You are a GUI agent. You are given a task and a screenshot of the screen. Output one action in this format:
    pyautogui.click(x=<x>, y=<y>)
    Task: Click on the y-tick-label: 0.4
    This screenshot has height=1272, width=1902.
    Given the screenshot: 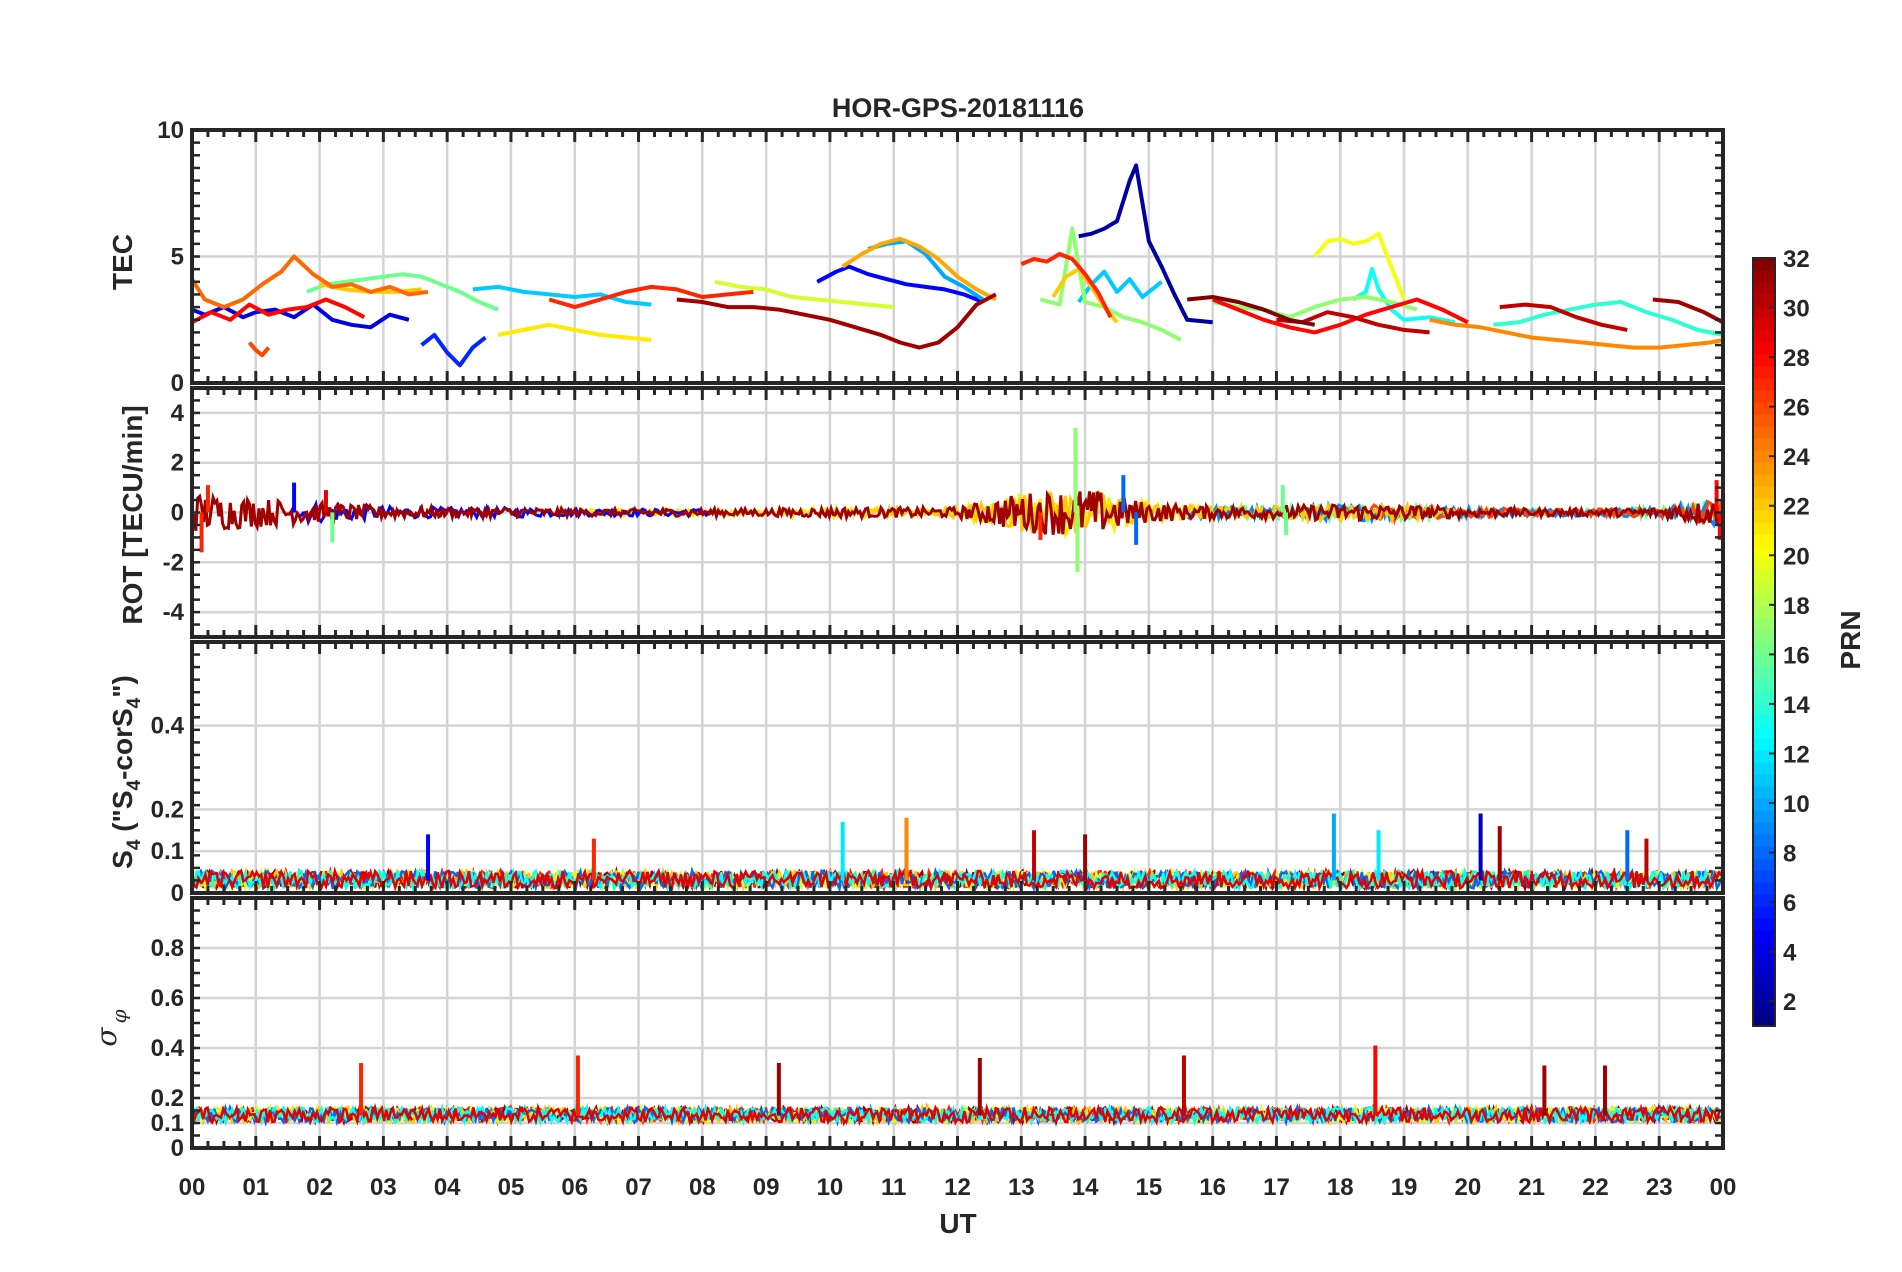 What is the action you would take?
    pyautogui.click(x=168, y=1048)
    